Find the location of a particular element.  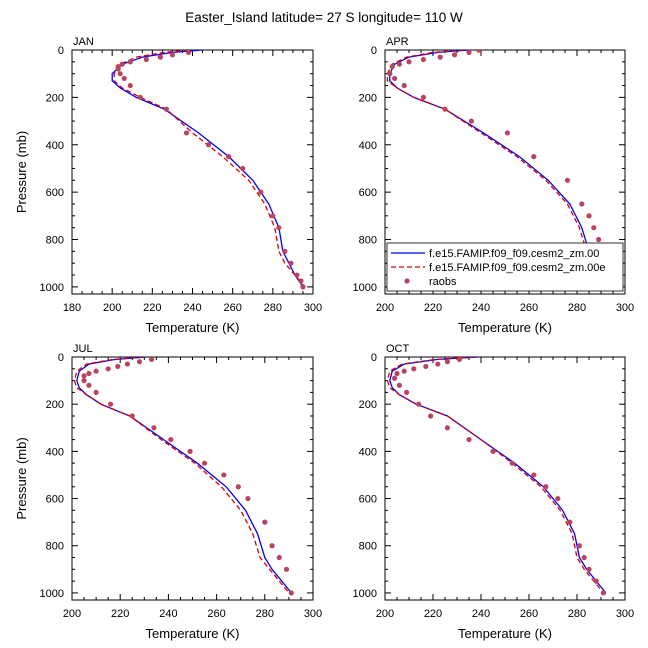

x-tick-label: 280 is located at coordinates (265, 614).